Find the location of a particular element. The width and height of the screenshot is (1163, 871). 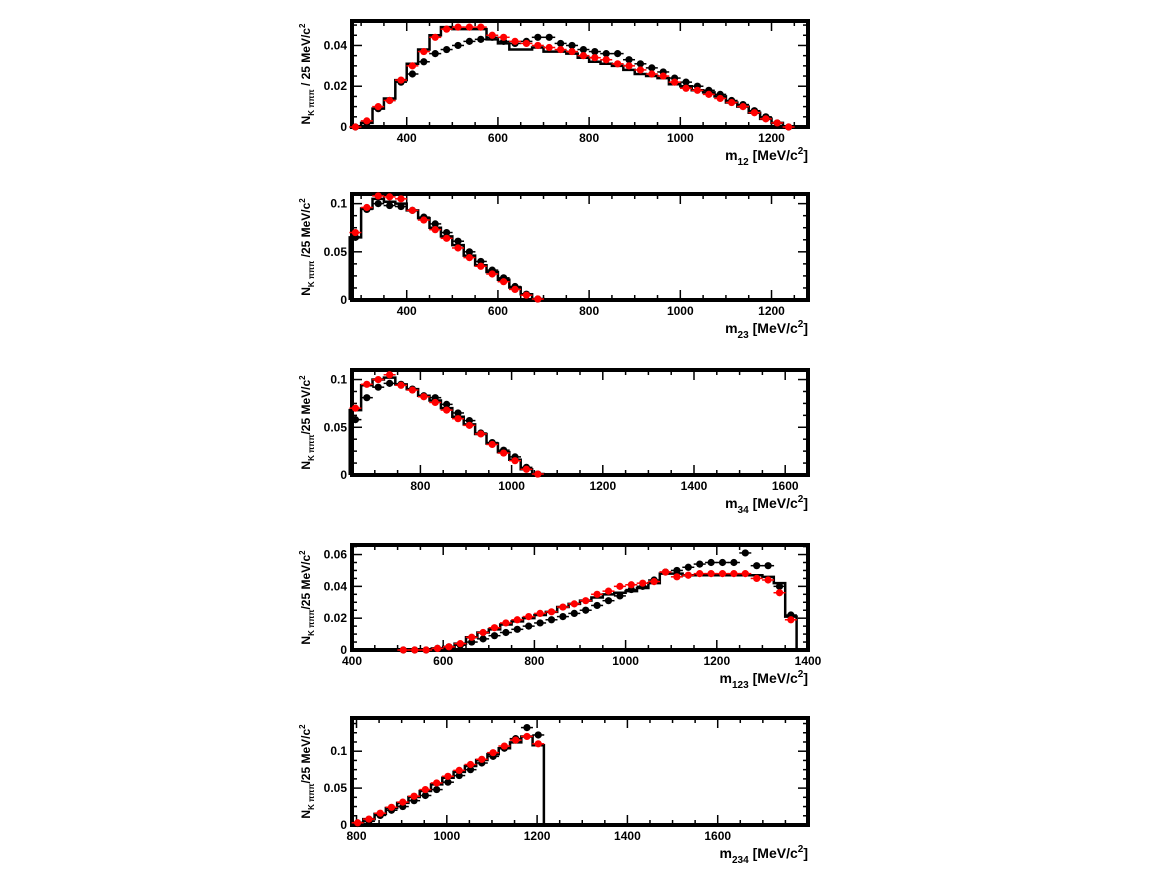

x-tick-label: 400 is located at coordinates (352, 661).